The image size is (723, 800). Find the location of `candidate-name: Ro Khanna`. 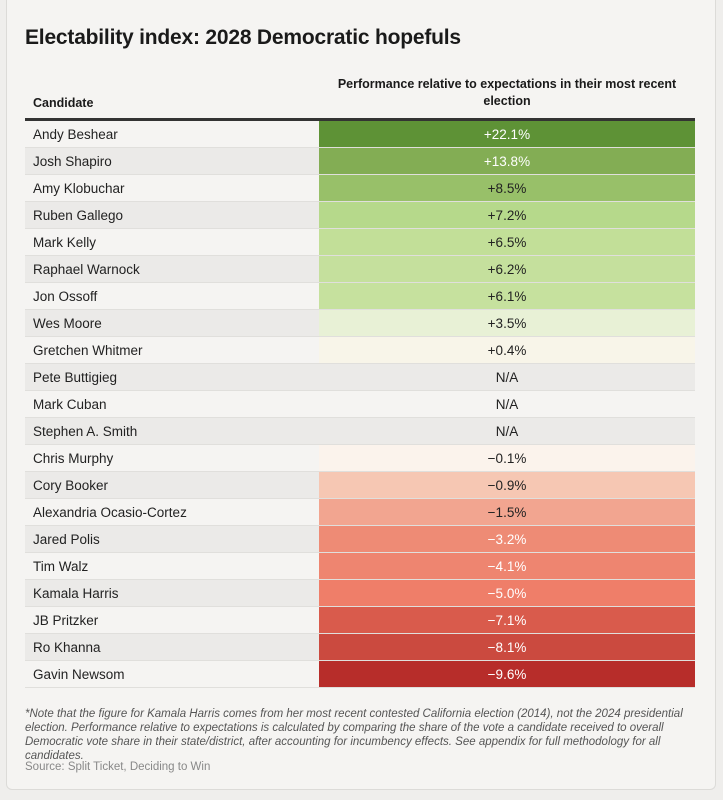

candidate-name: Ro Khanna is located at coordinates (172, 647).